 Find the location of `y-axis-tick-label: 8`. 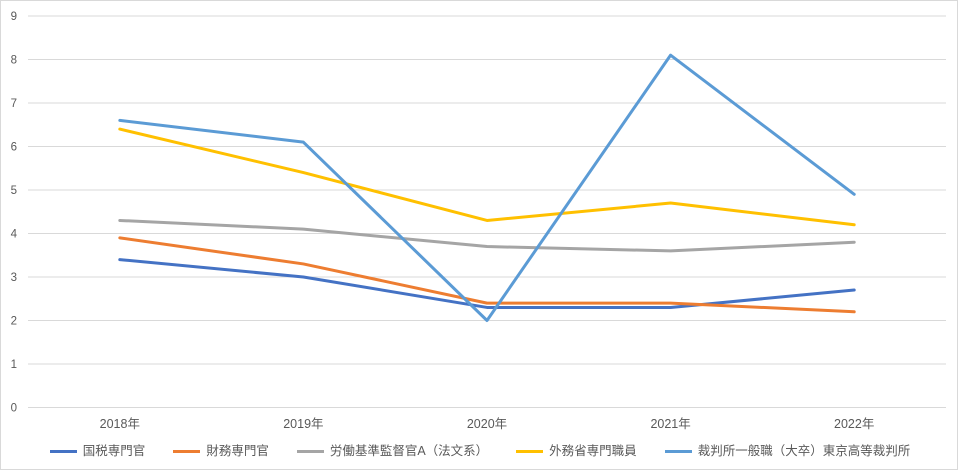

y-axis-tick-label: 8 is located at coordinates (14, 61).